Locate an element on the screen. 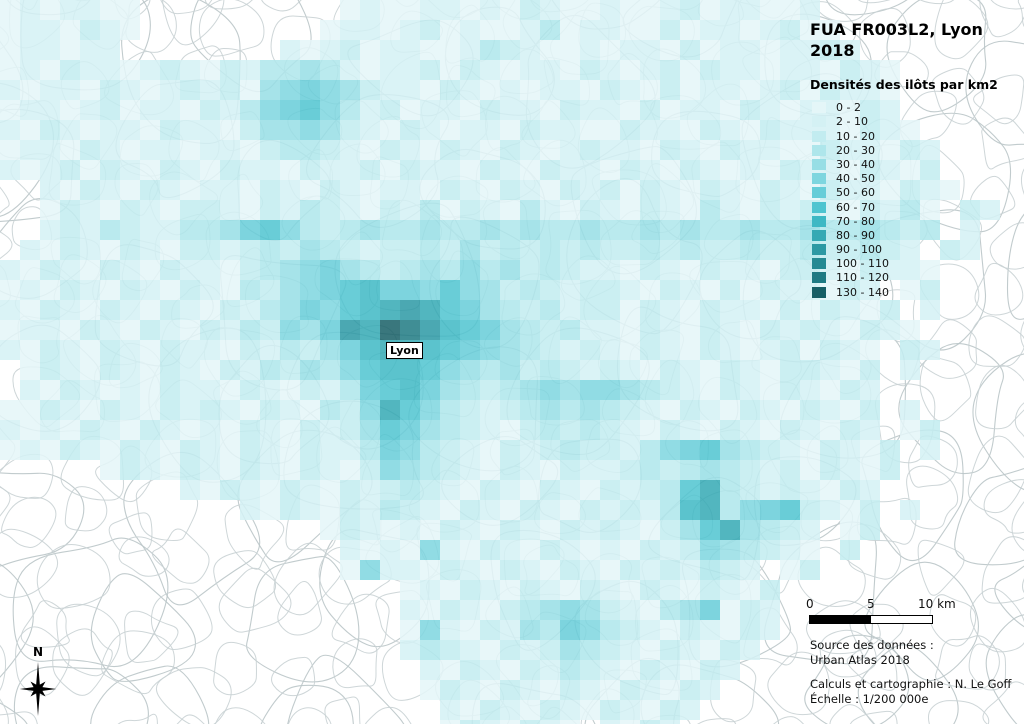 The image size is (1024, 724). legend-item-label: 2 - 10 is located at coordinates (852, 122).